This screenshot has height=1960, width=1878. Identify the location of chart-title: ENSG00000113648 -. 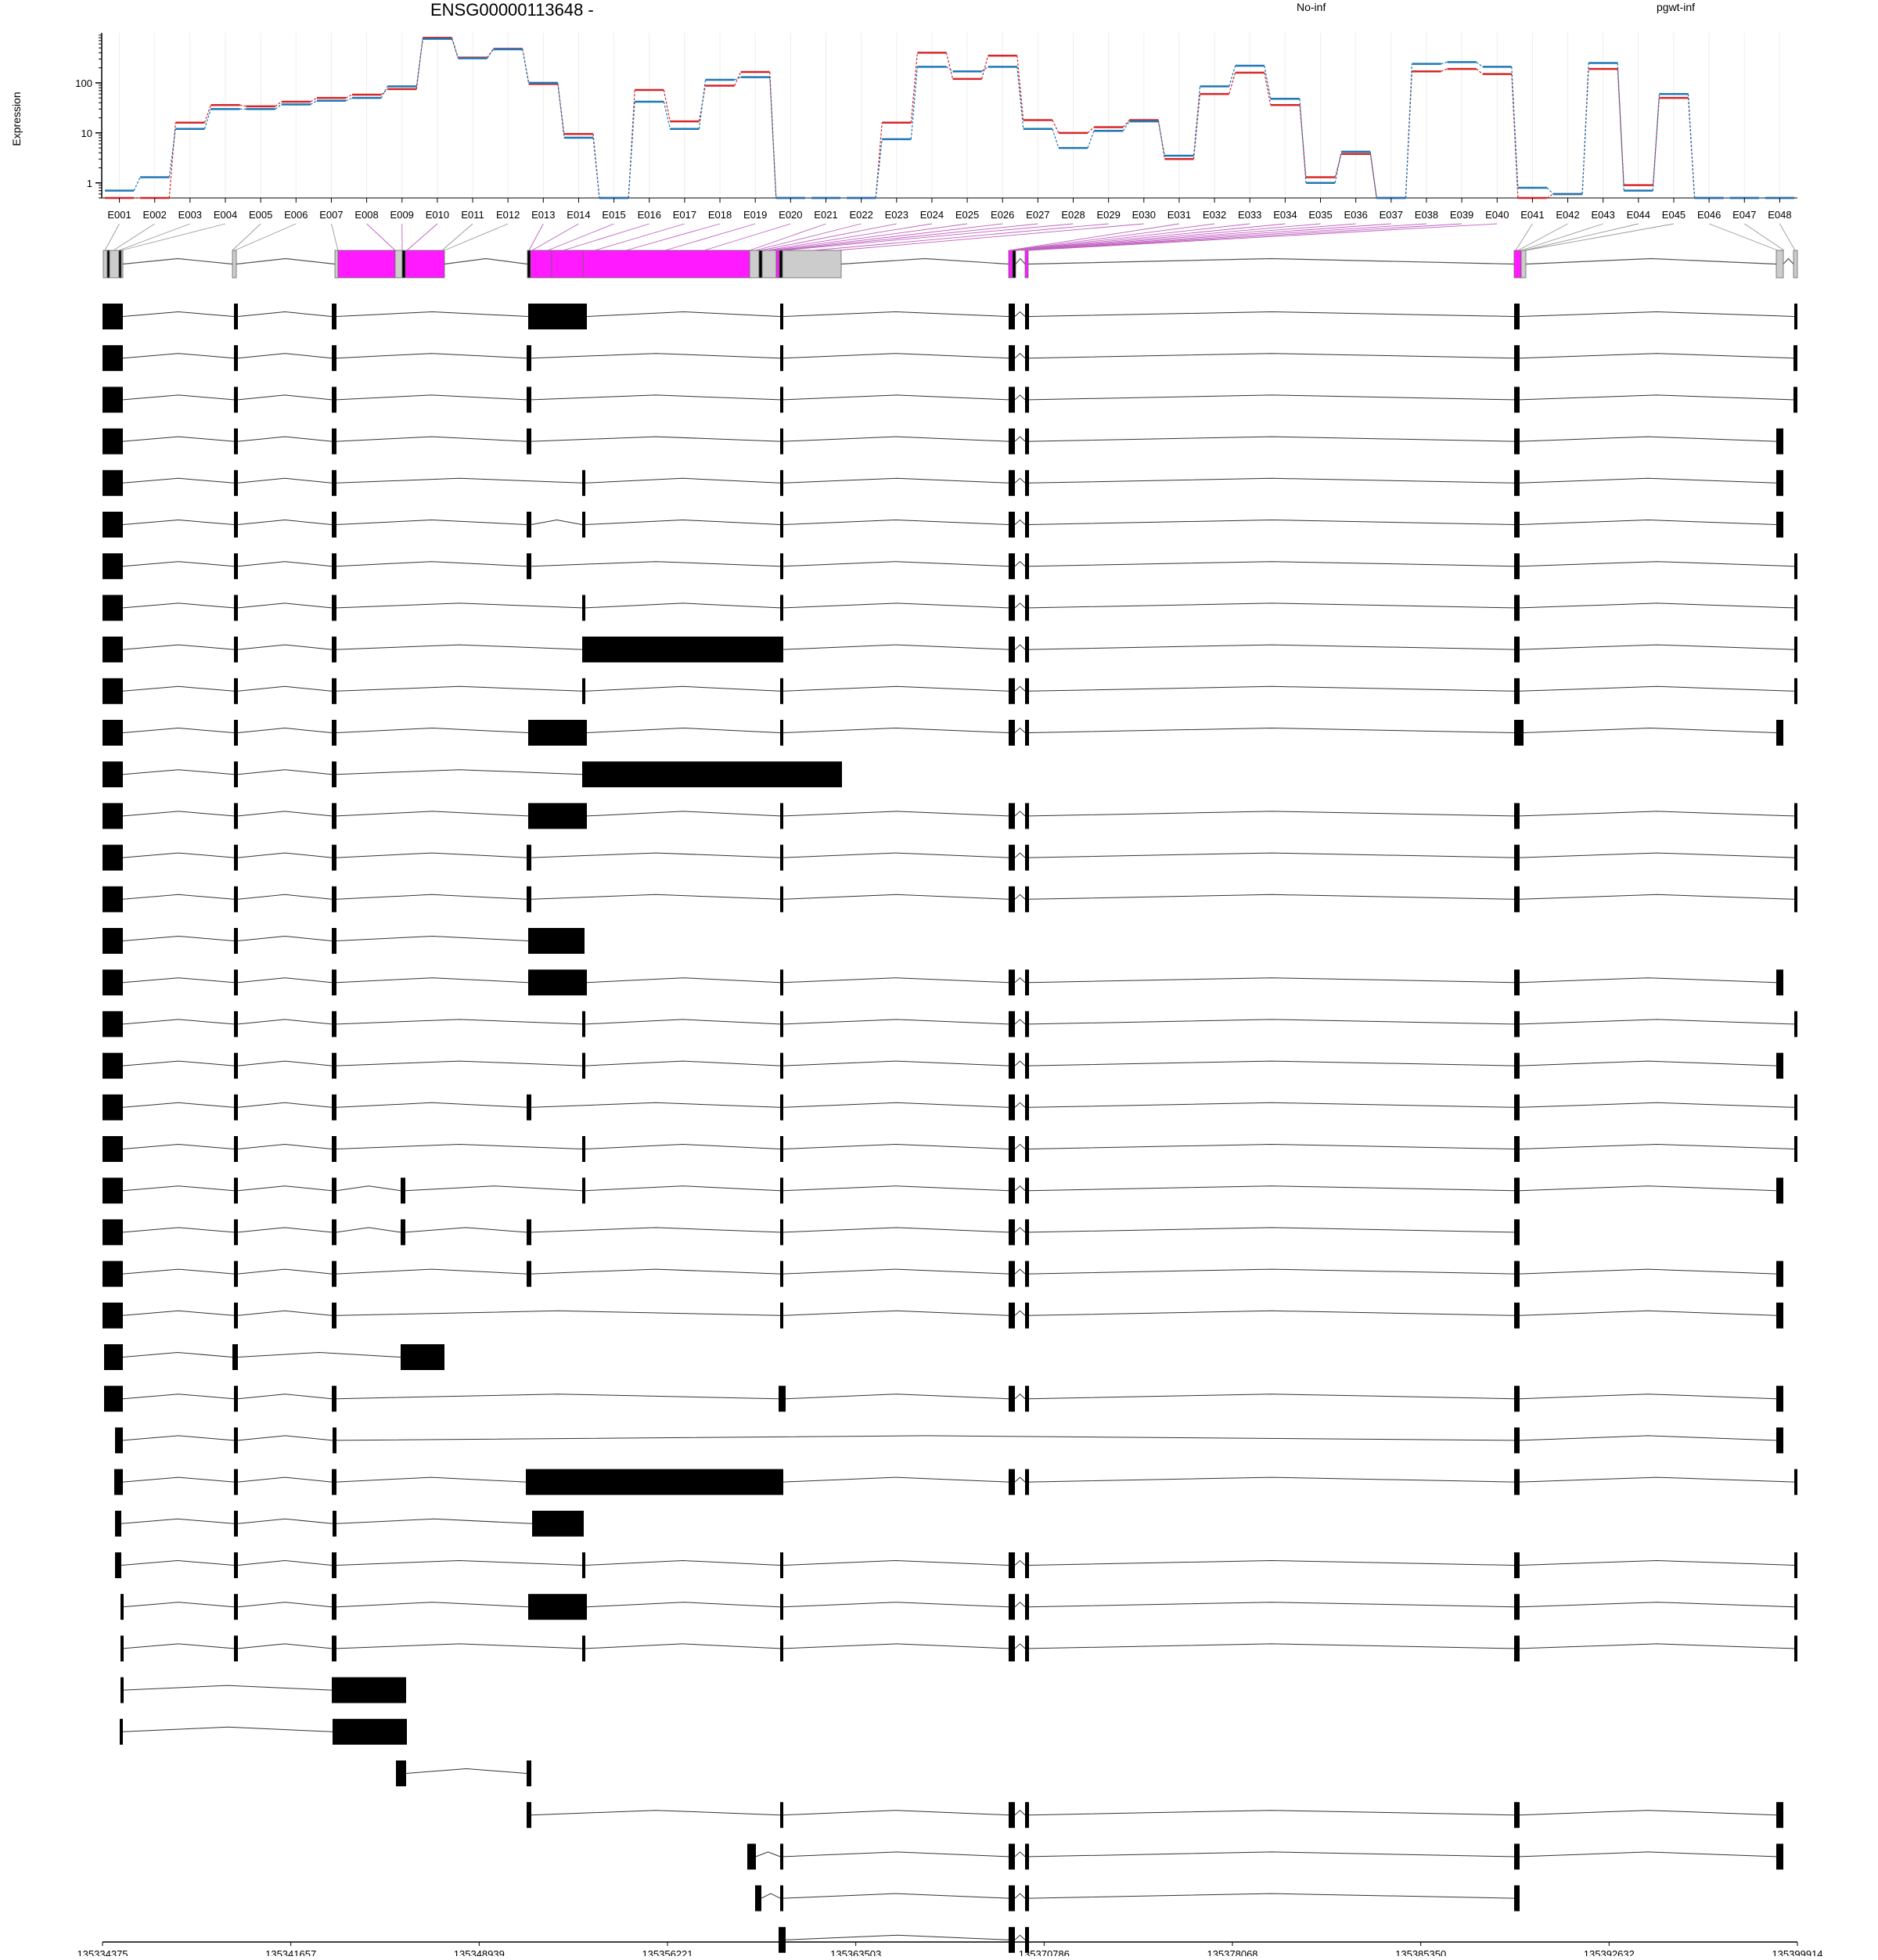
(512, 10).